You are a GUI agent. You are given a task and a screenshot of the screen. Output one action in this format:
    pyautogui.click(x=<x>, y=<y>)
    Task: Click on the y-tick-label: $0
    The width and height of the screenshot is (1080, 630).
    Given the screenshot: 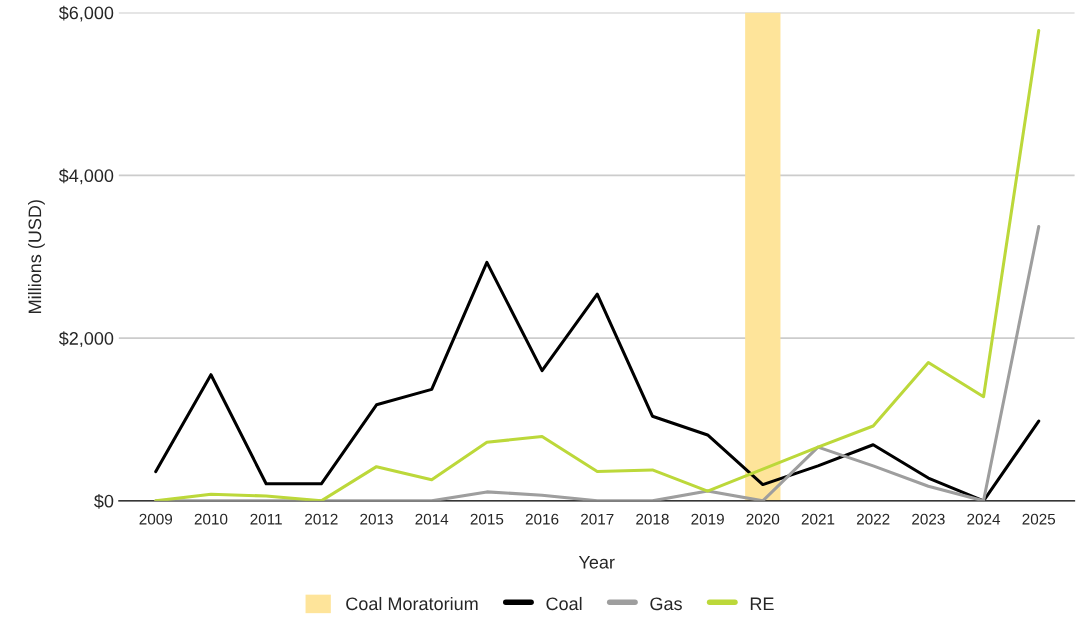 What is the action you would take?
    pyautogui.click(x=104, y=501)
    